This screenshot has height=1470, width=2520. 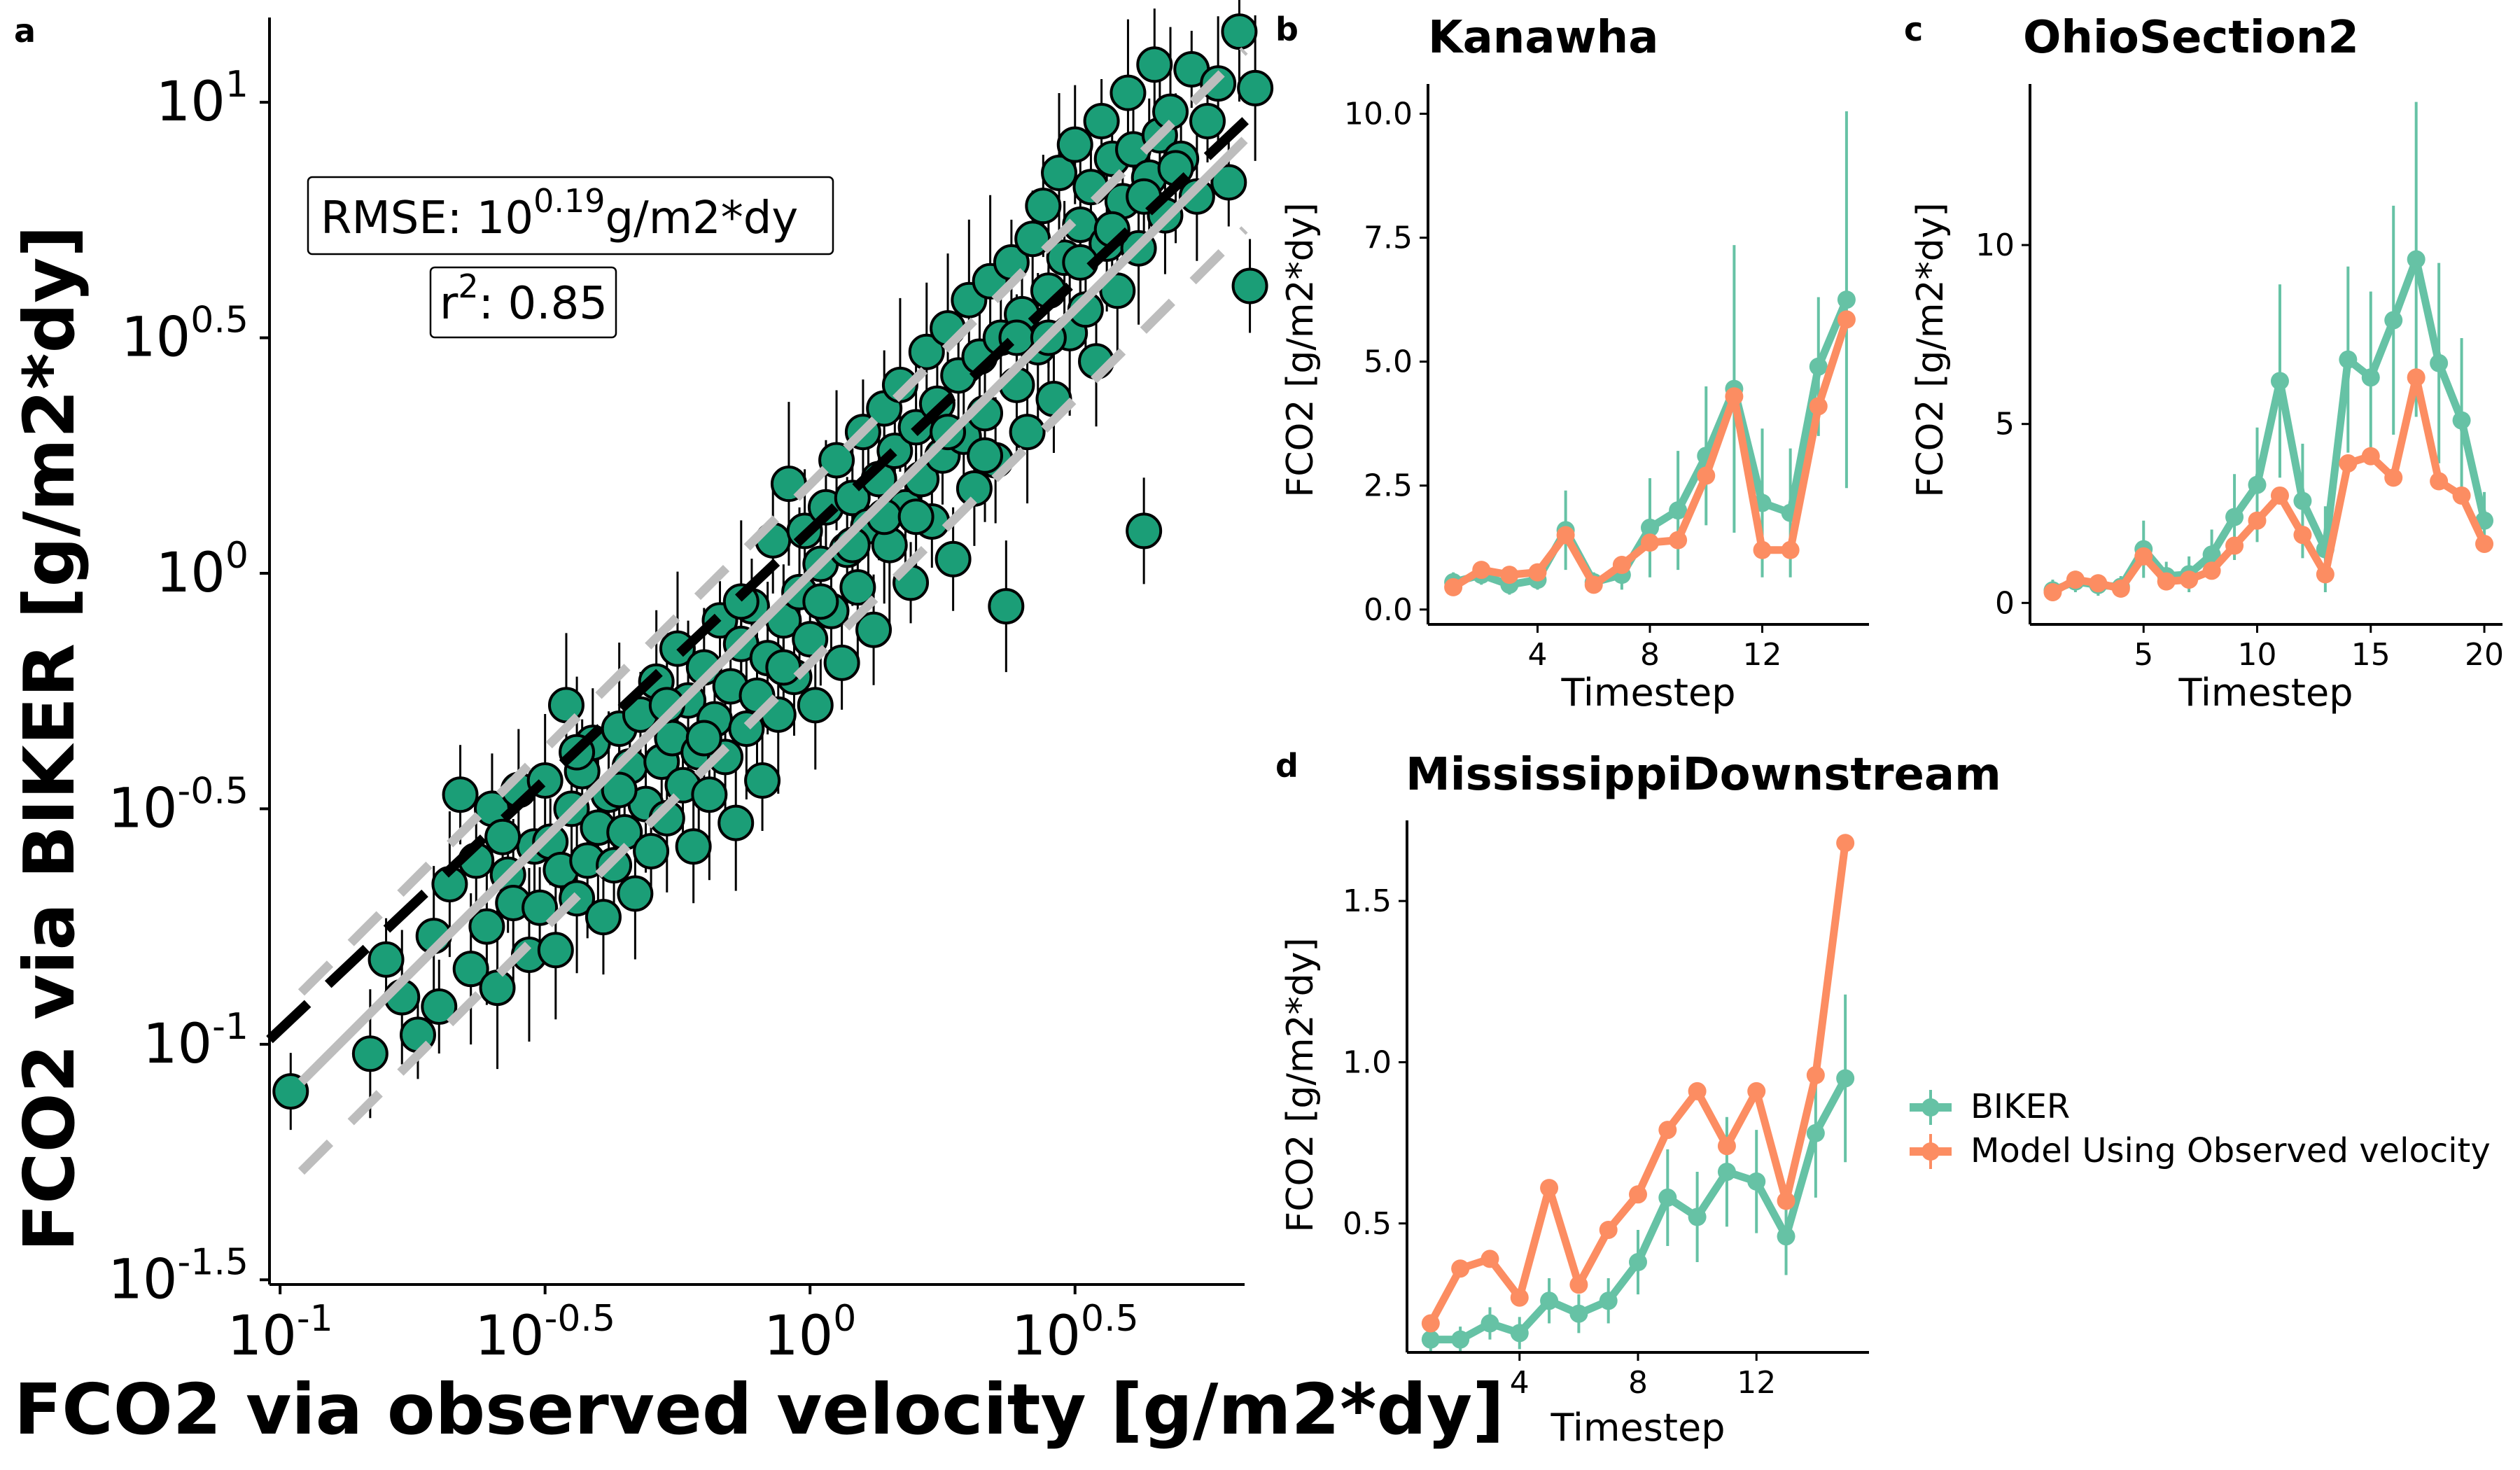 What do you see at coordinates (202, 570) in the screenshot?
I see `y-tick-label: 10⁰` at bounding box center [202, 570].